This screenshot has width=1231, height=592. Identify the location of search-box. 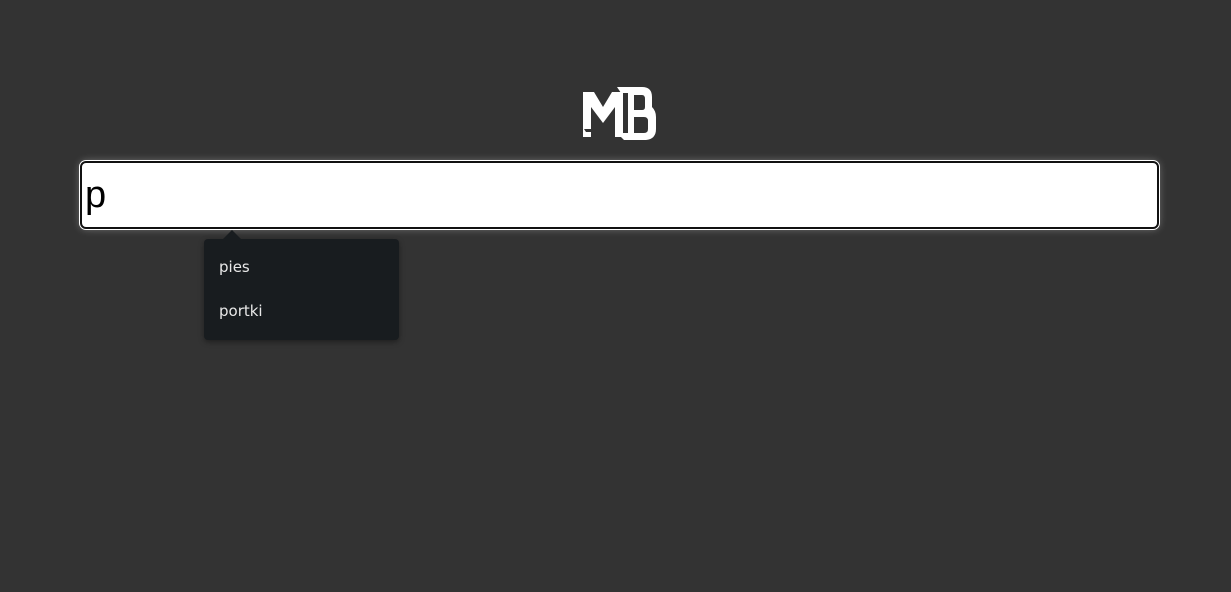
(619, 195).